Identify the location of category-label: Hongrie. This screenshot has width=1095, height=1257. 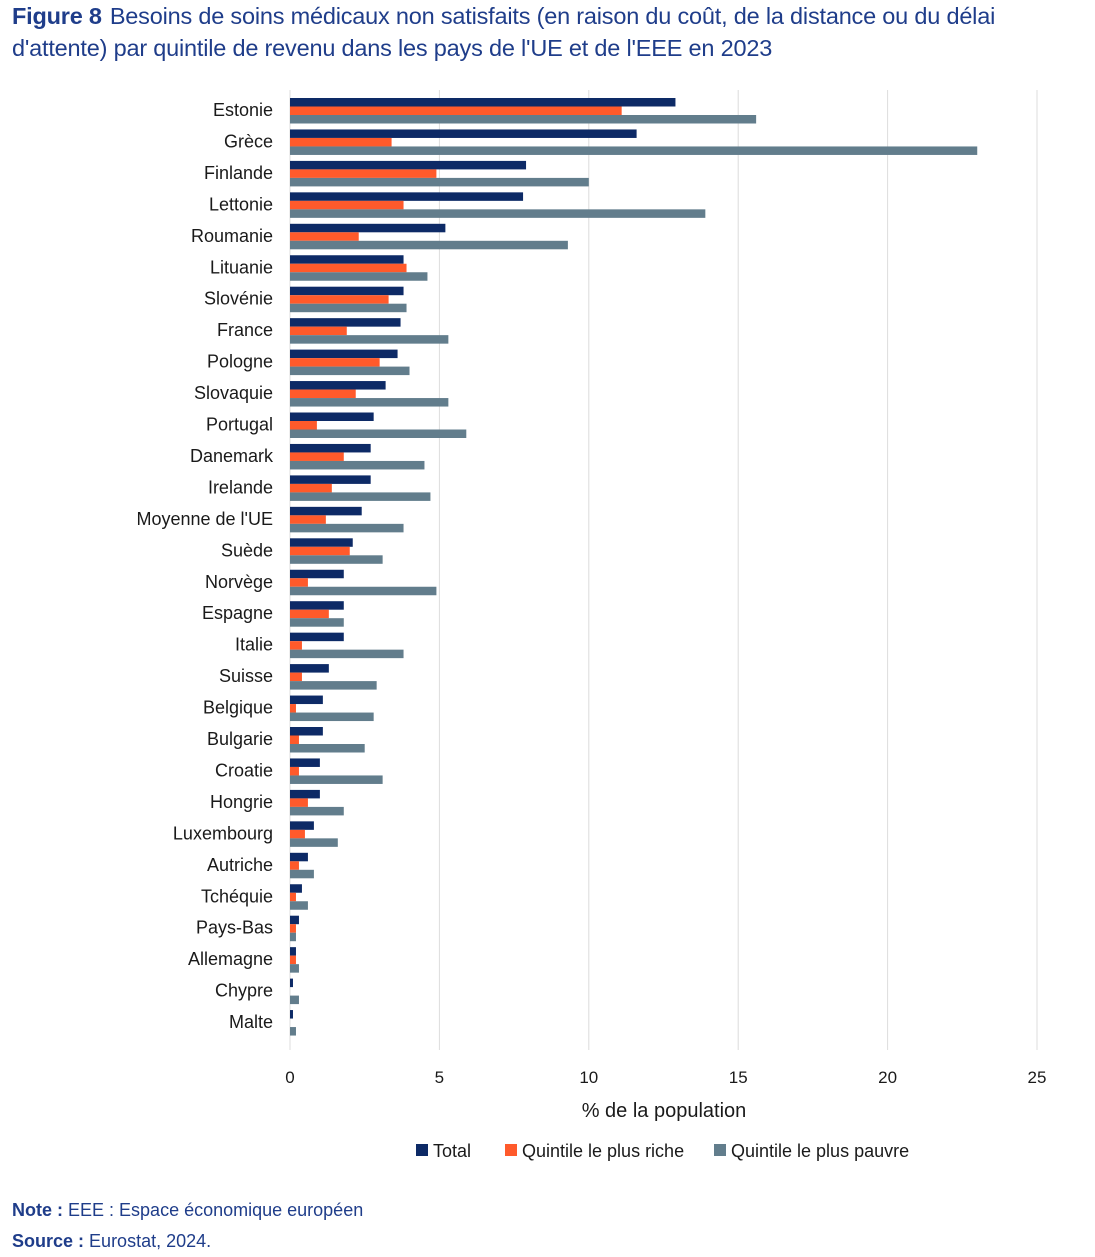
(241, 802).